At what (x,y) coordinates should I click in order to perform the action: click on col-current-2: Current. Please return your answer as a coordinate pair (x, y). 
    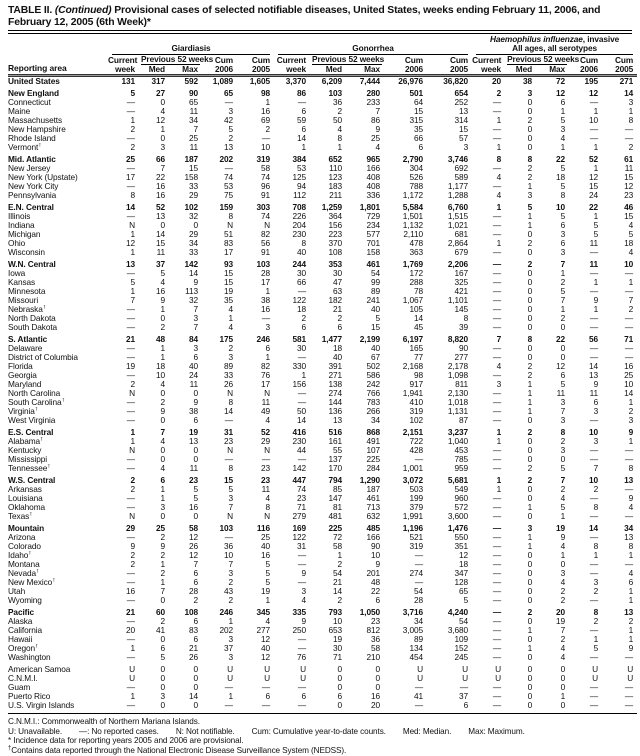
    Looking at the image, I should click on (291, 60).